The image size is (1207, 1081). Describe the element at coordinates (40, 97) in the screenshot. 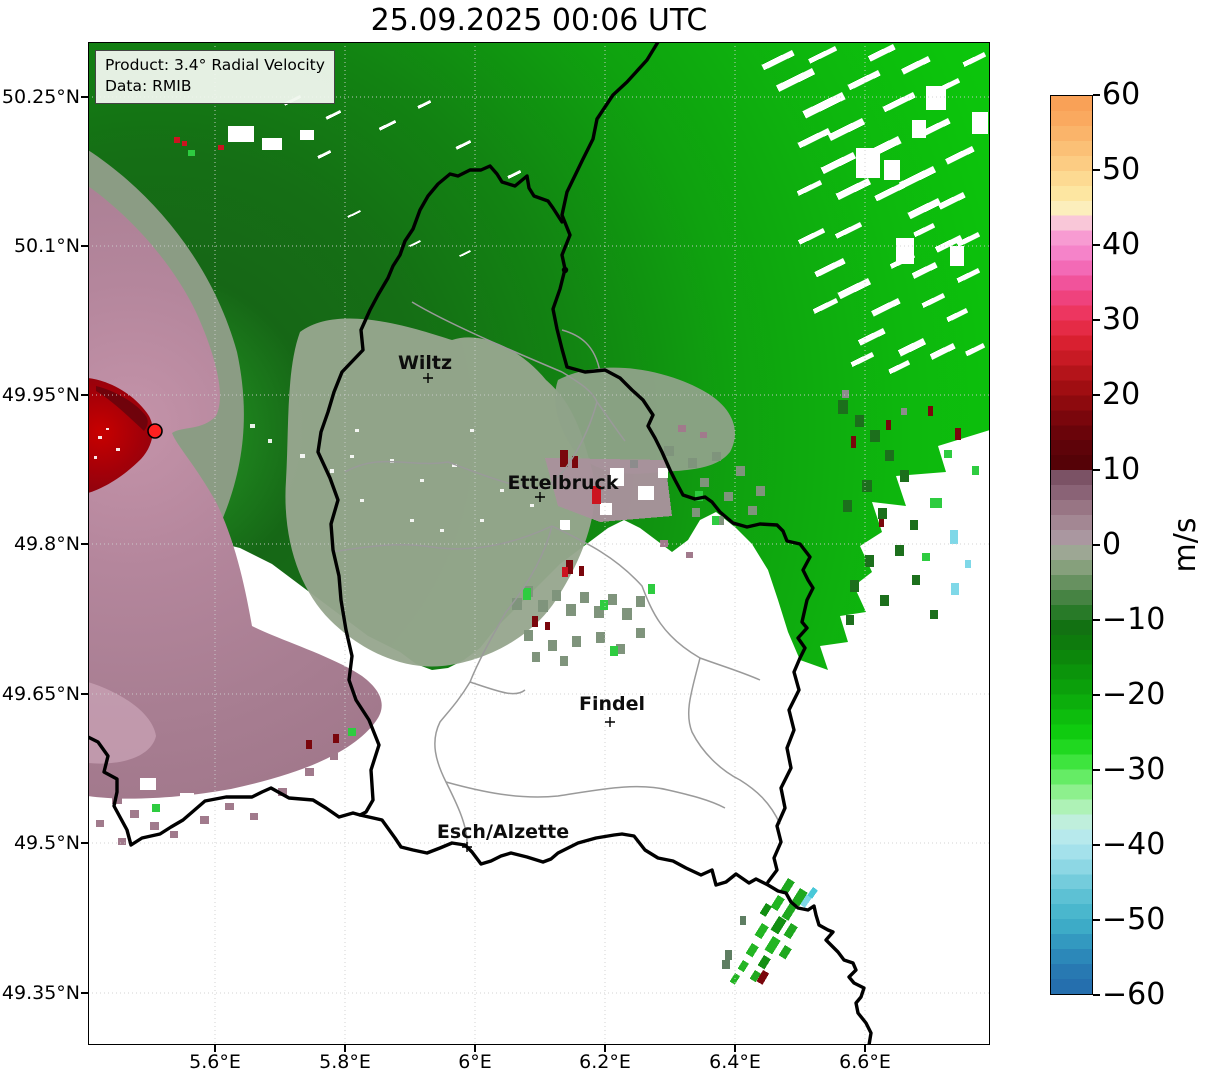

I see `lat-tick-label: 50.25°N` at that location.